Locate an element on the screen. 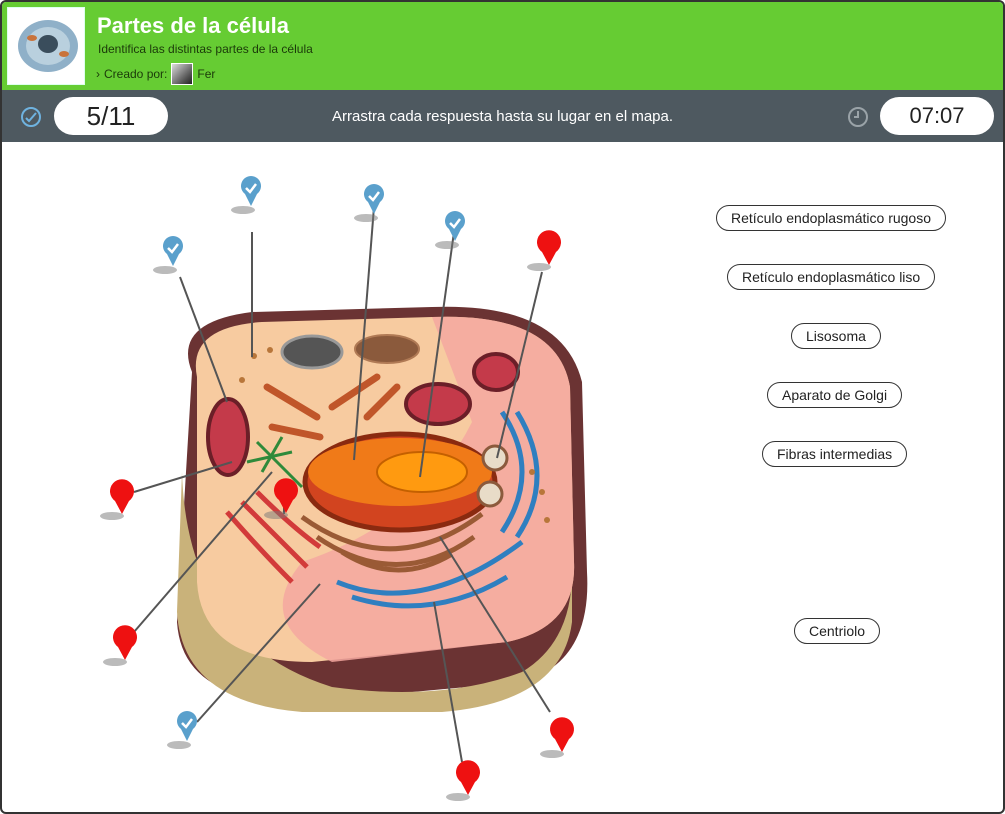 This screenshot has width=1005, height=814. answer-chip-fibras: Fibras intermedias is located at coordinates (835, 454).